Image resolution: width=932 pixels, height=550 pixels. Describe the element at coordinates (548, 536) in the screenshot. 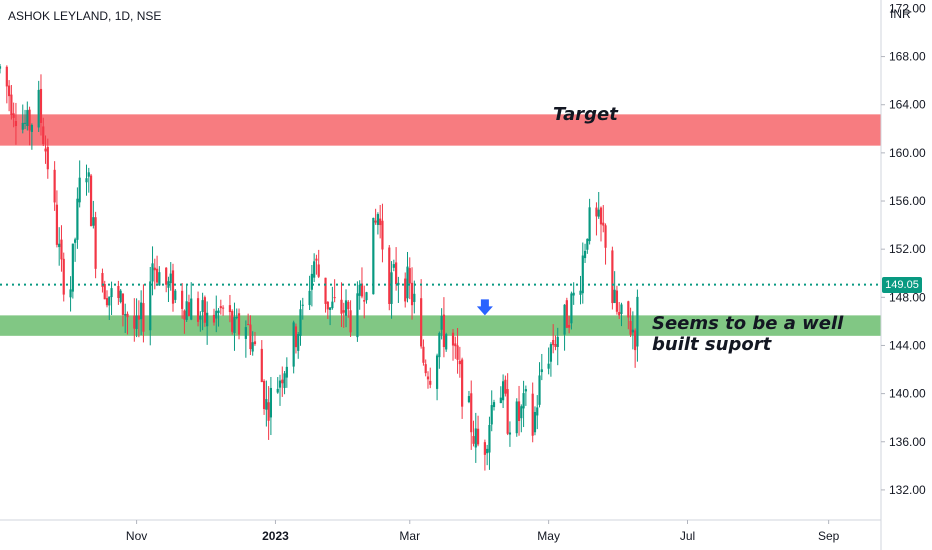

I see `x-tick-label: May` at that location.